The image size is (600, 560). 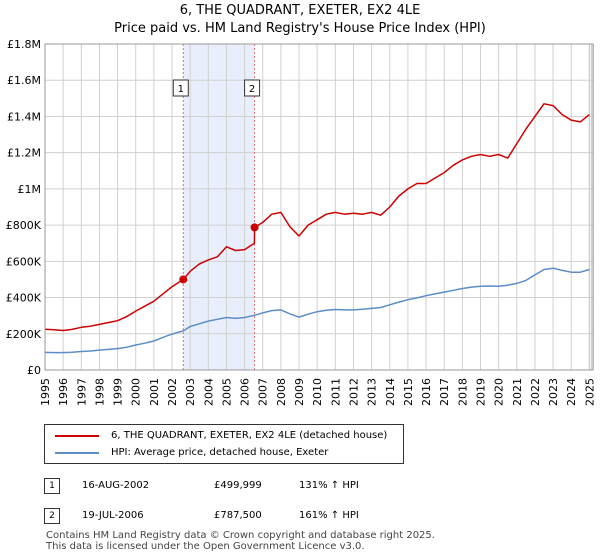 I want to click on y-tick-label: £600K, so click(x=24, y=261).